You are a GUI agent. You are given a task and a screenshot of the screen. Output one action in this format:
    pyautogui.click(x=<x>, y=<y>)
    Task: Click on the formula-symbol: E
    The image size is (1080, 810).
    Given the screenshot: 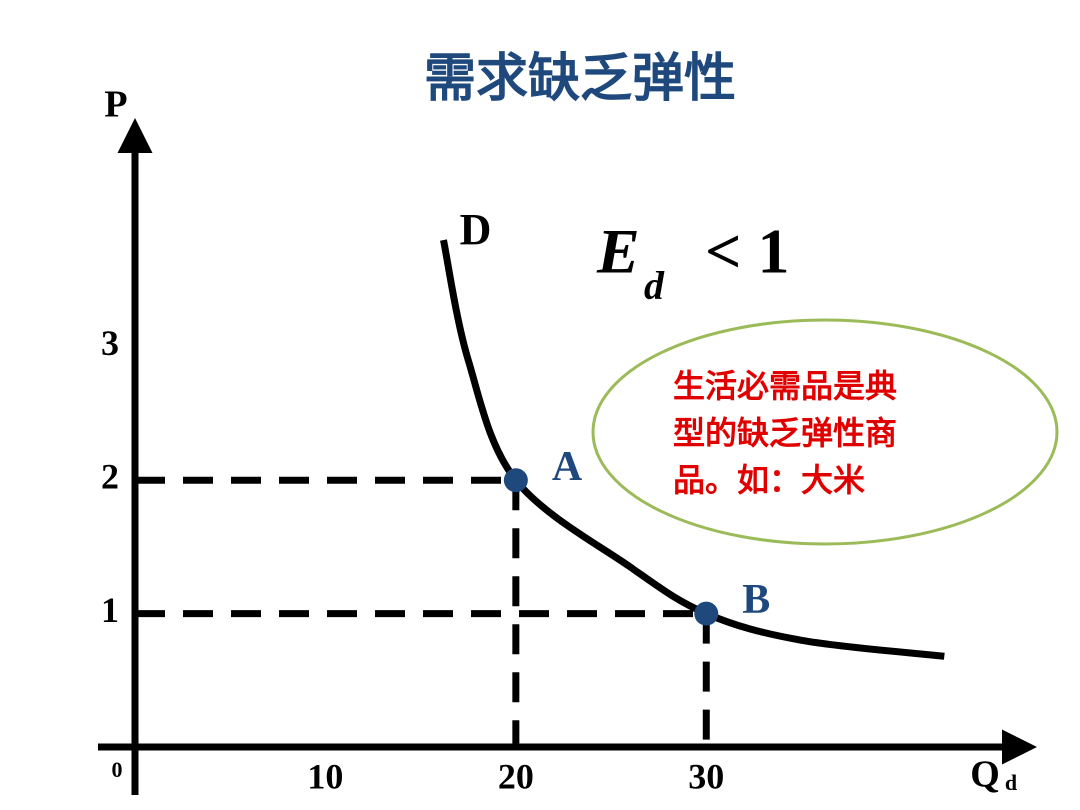 What is the action you would take?
    pyautogui.click(x=618, y=251)
    